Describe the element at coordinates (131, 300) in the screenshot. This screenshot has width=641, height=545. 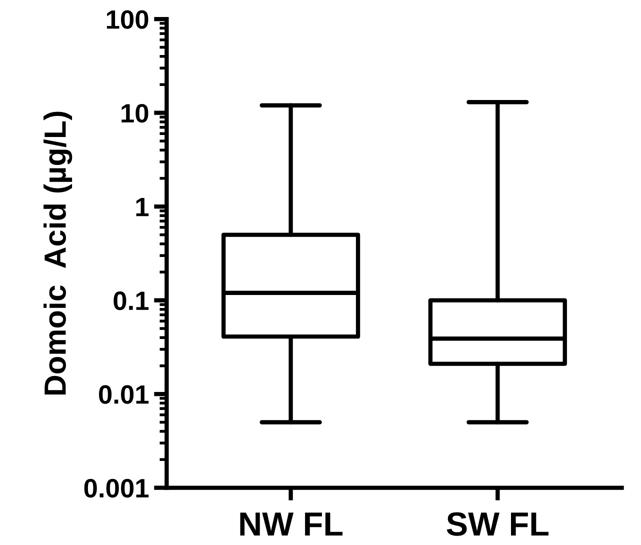
I see `y-tick-label: 0.1` at that location.